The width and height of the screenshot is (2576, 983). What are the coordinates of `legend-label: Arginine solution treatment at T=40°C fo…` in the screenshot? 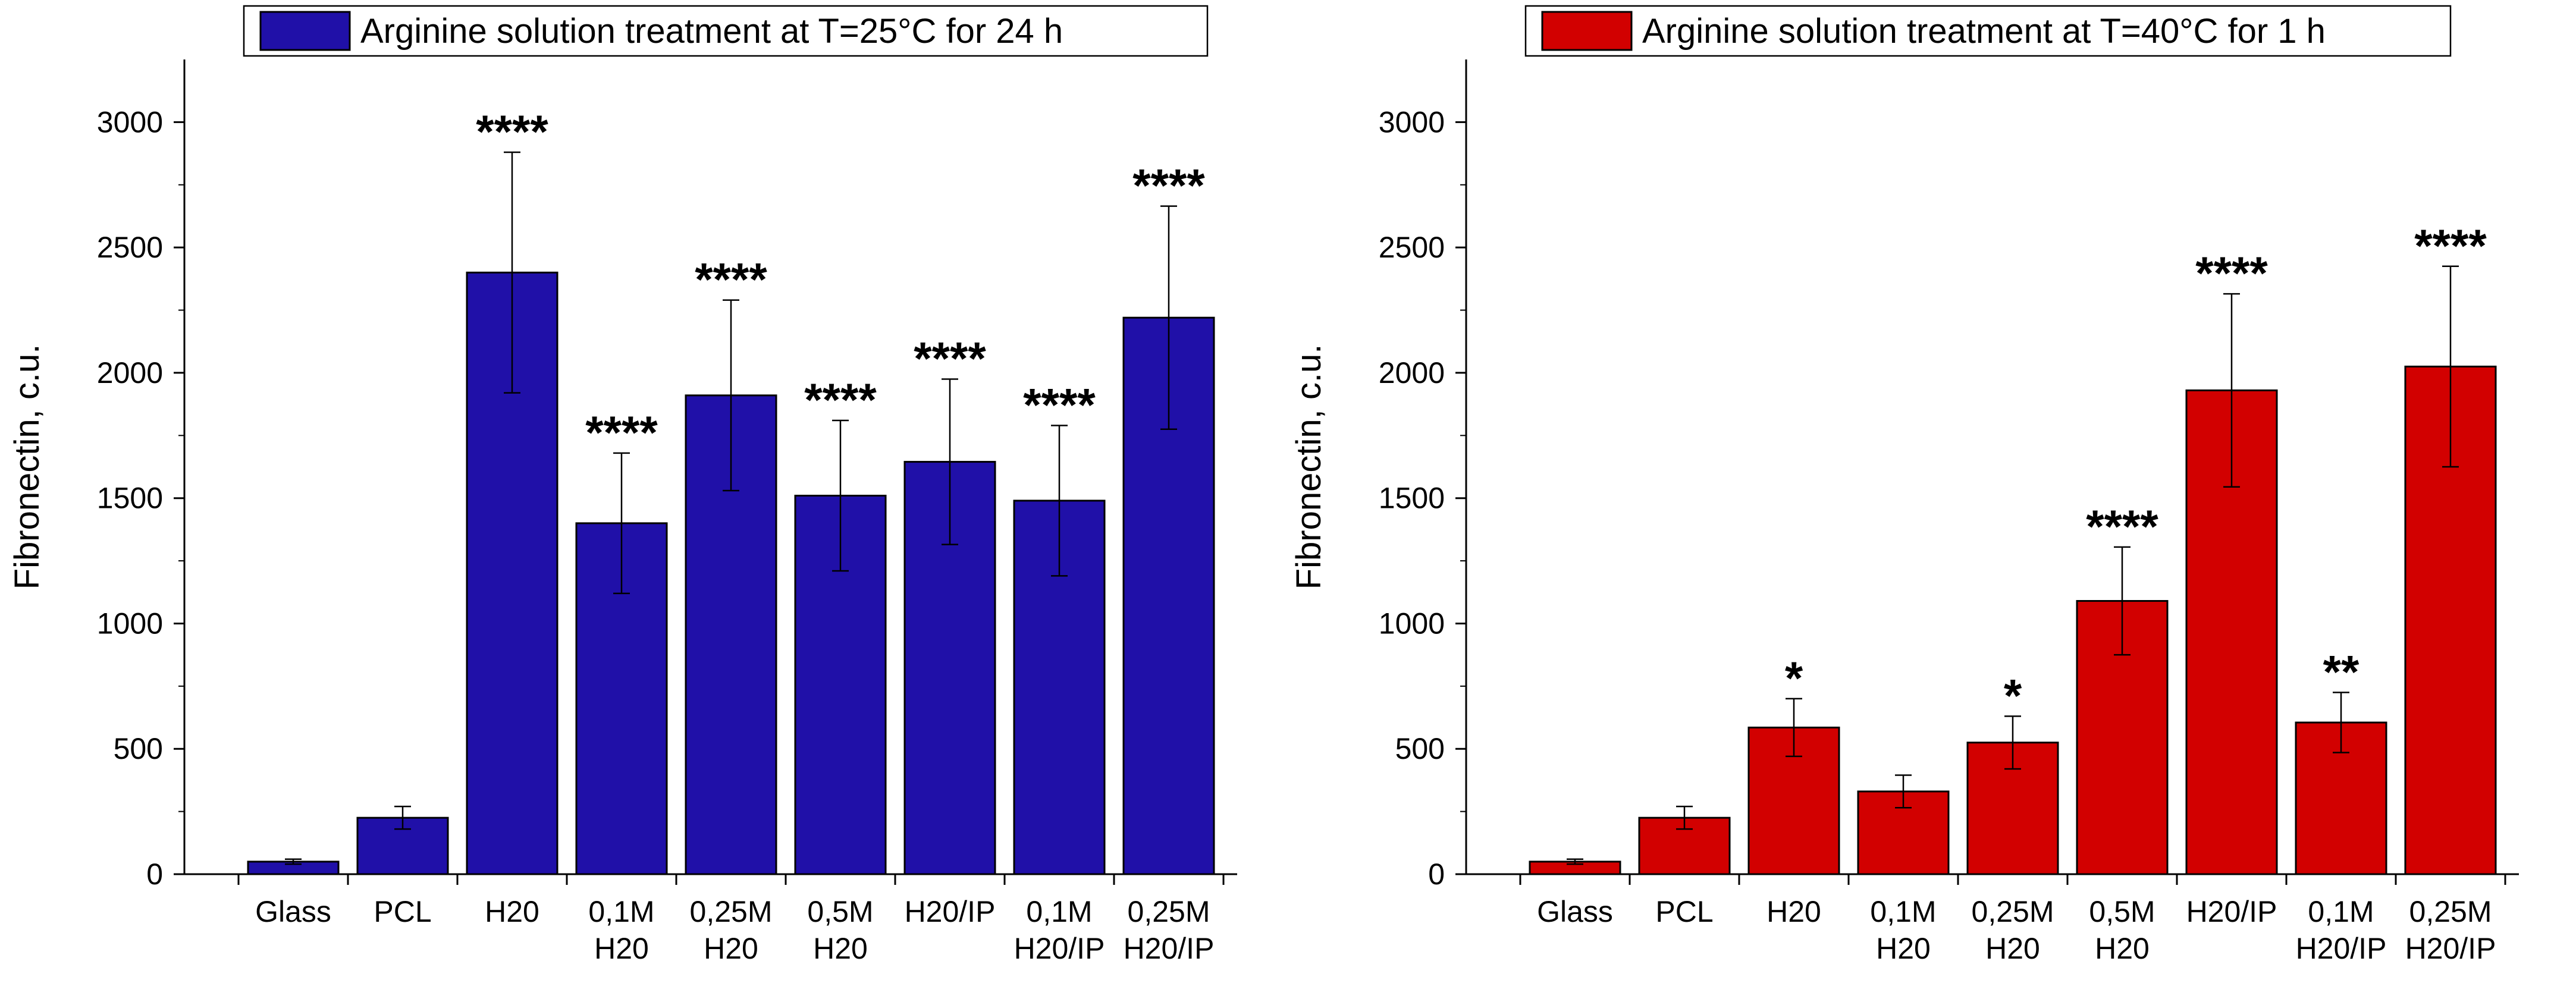 It's located at (1984, 31).